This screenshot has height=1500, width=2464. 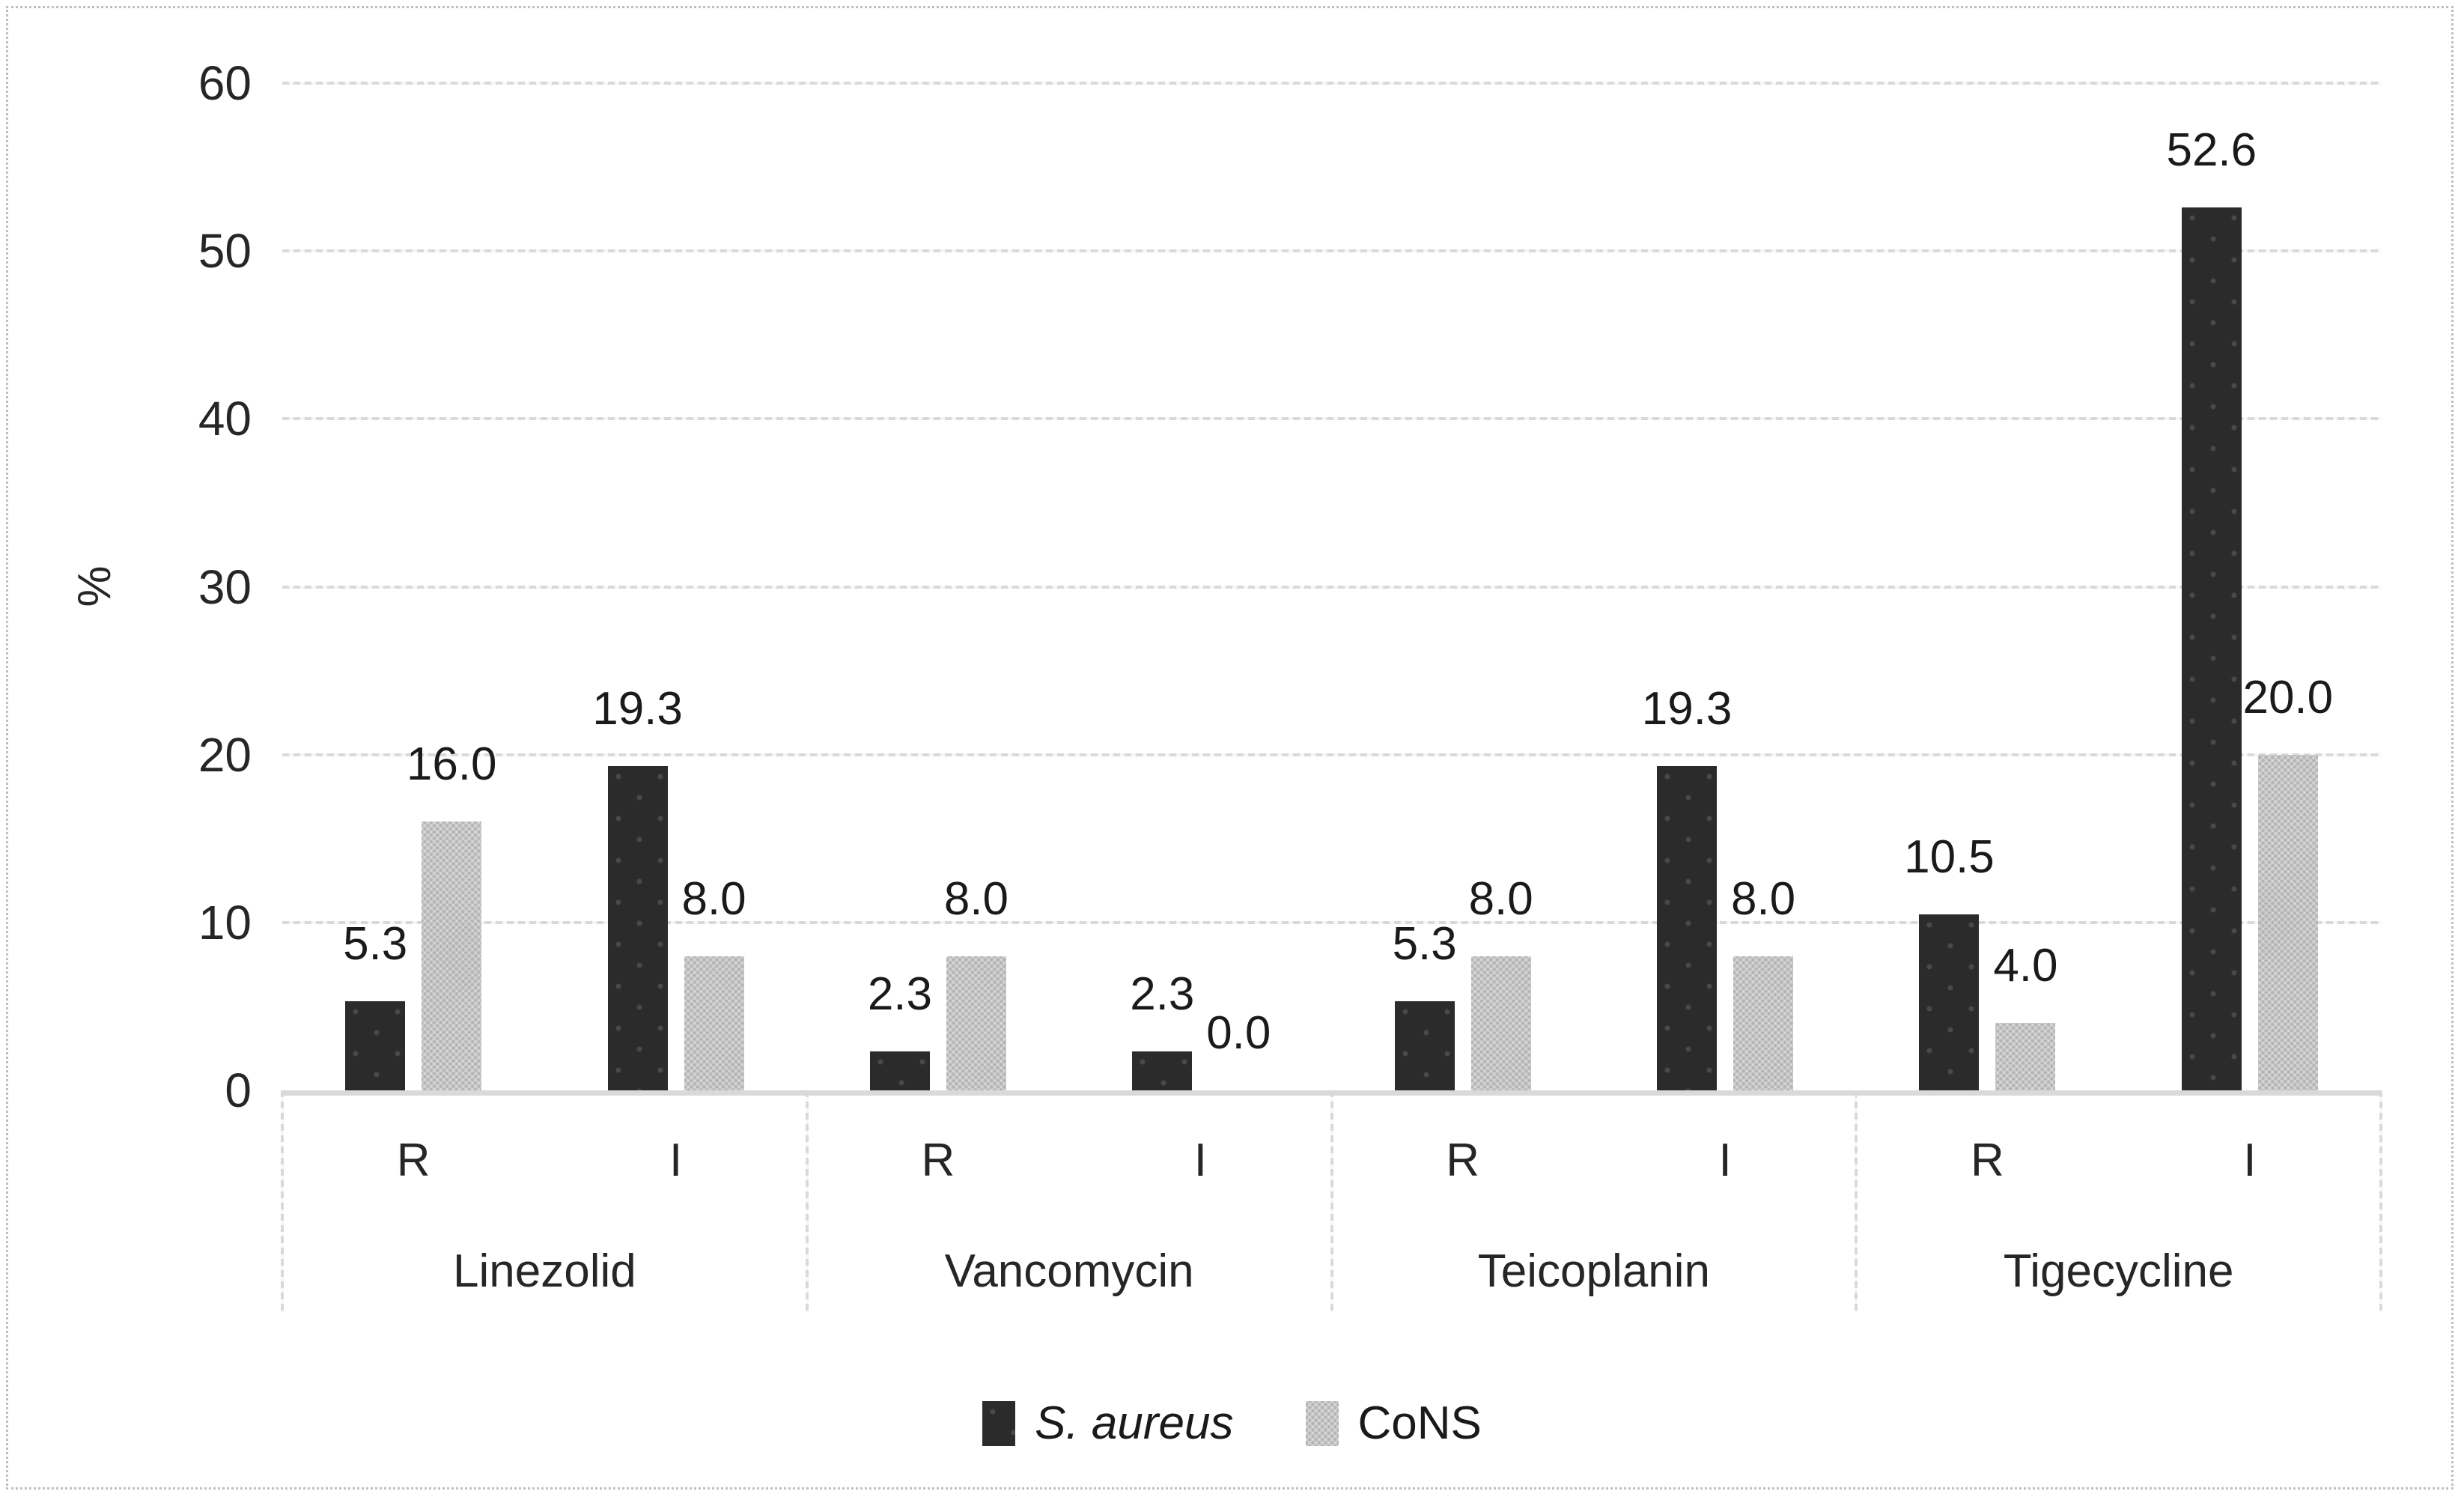 What do you see at coordinates (225, 419) in the screenshot?
I see `y-tick-label: 40` at bounding box center [225, 419].